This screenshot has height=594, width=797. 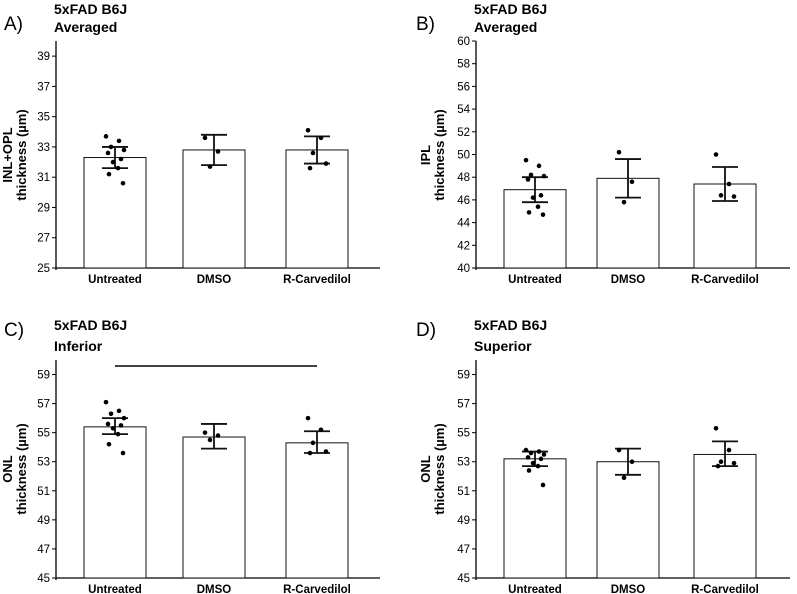 I want to click on y-tick-label: 50, so click(x=463, y=156).